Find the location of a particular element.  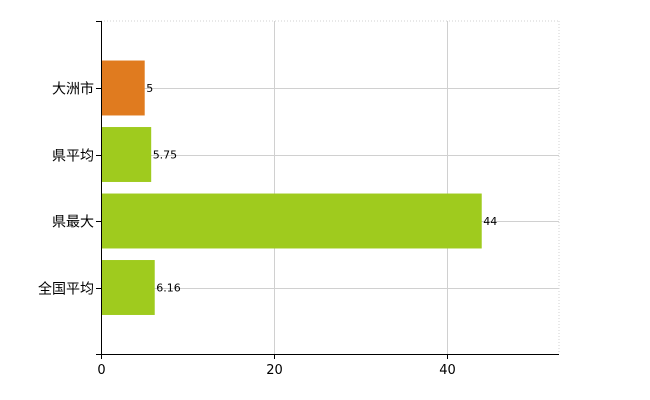

data-label: 5 is located at coordinates (149, 88).